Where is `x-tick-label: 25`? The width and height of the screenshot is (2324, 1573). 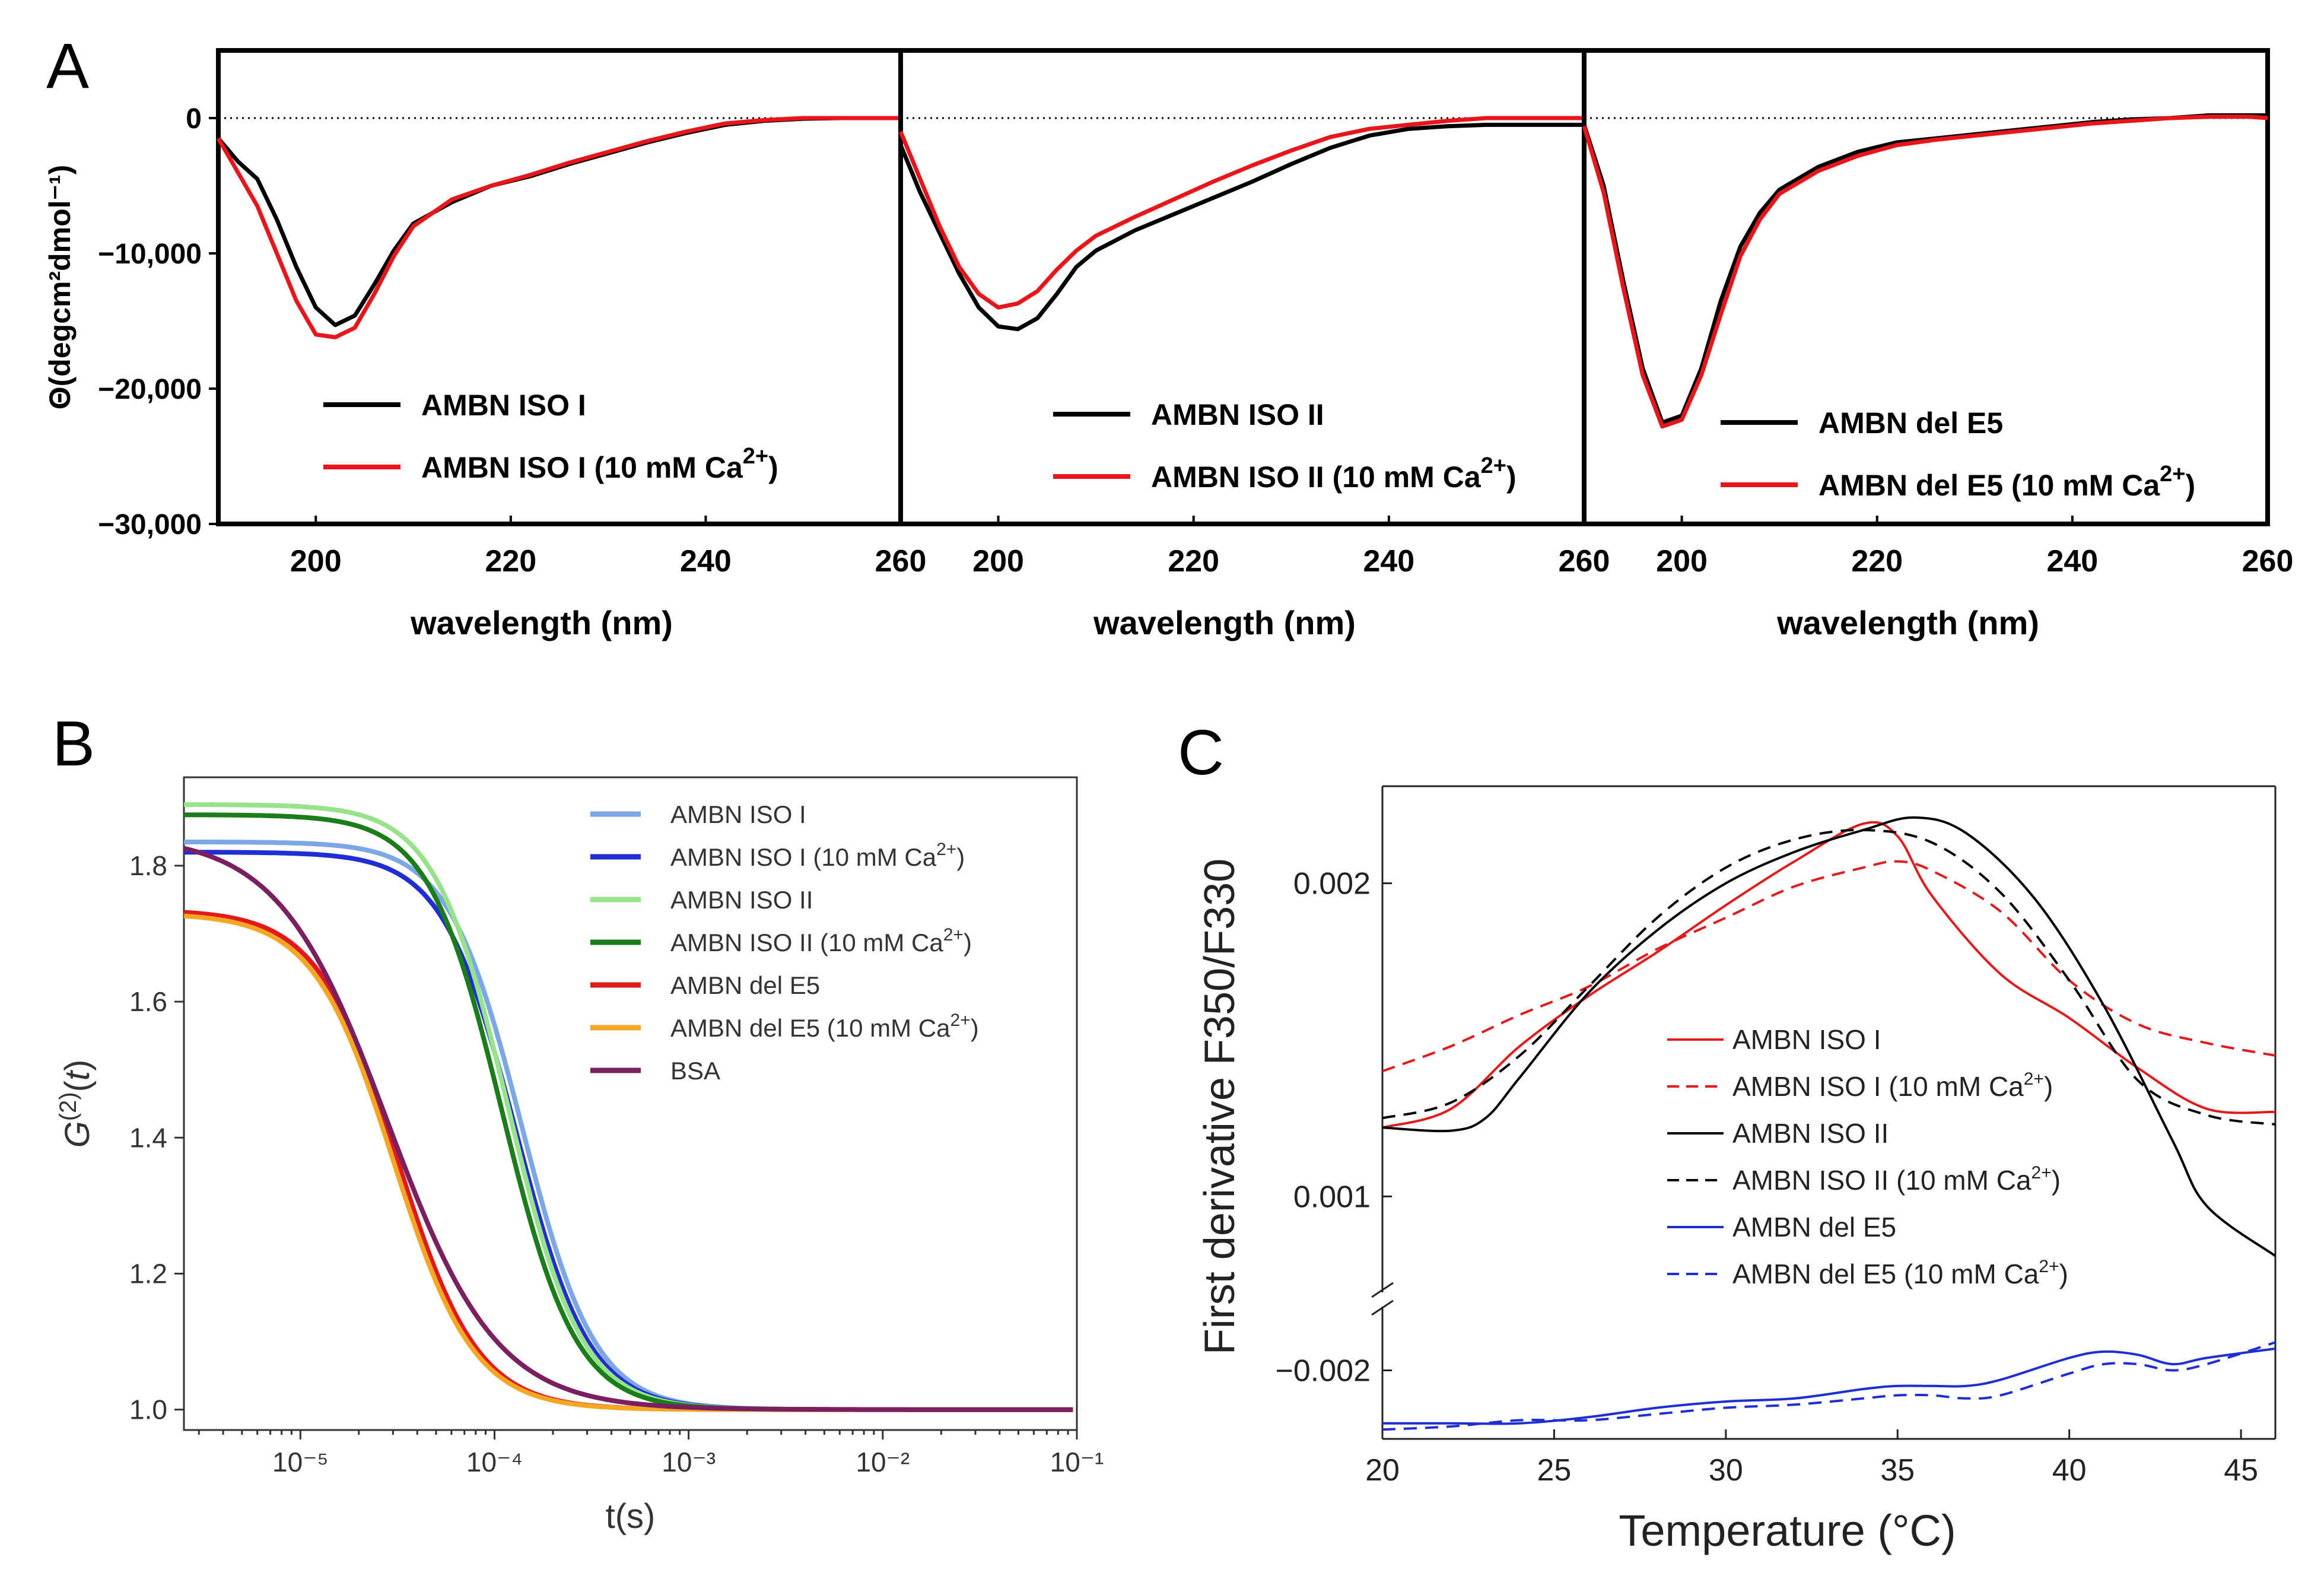
x-tick-label: 25 is located at coordinates (1554, 1470).